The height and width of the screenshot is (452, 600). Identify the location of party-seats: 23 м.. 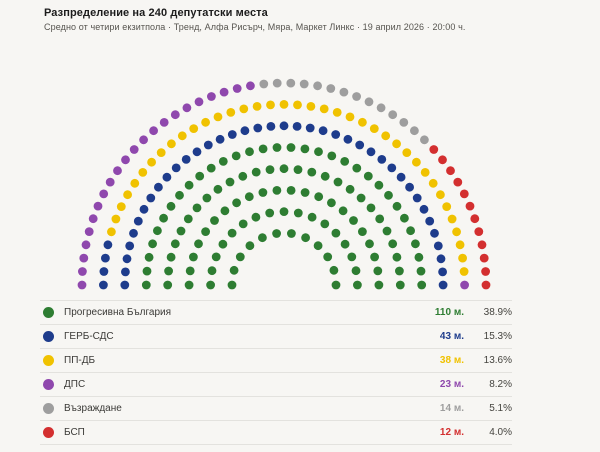
(451, 384).